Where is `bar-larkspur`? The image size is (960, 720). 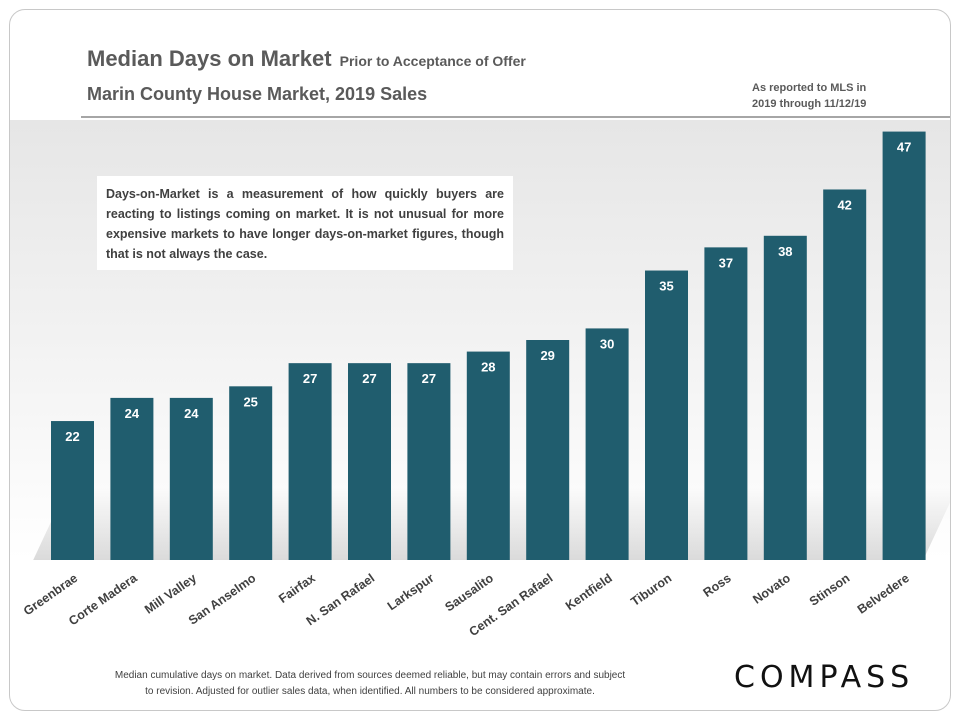
bar-larkspur is located at coordinates (429, 461).